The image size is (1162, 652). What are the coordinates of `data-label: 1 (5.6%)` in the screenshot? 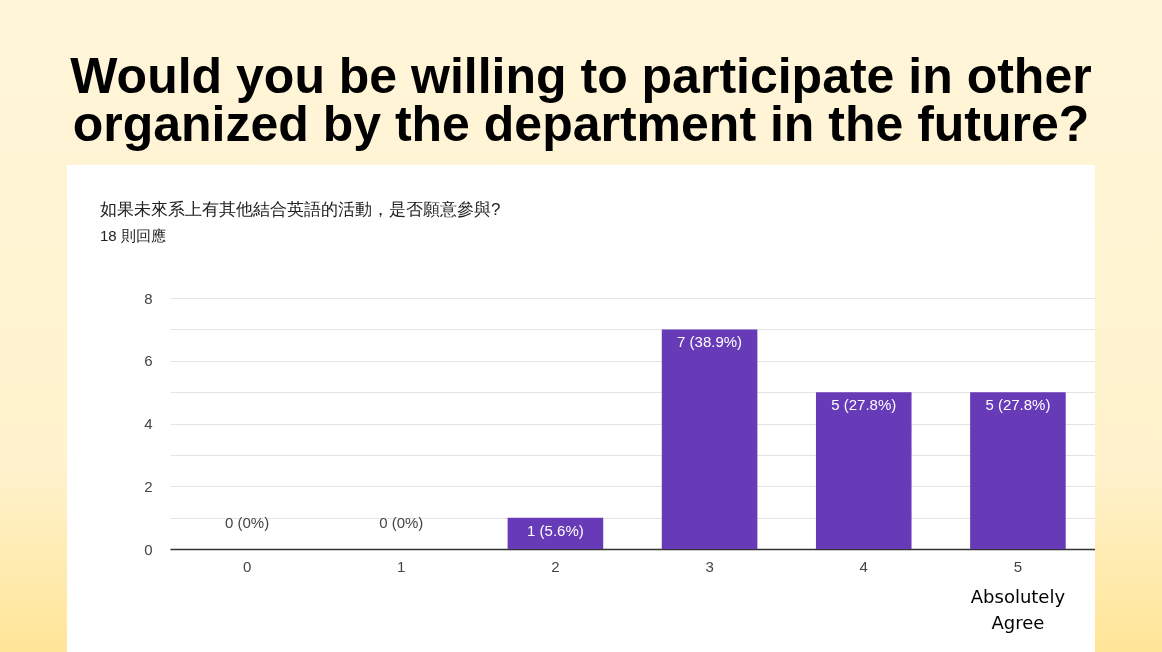 It's located at (555, 530).